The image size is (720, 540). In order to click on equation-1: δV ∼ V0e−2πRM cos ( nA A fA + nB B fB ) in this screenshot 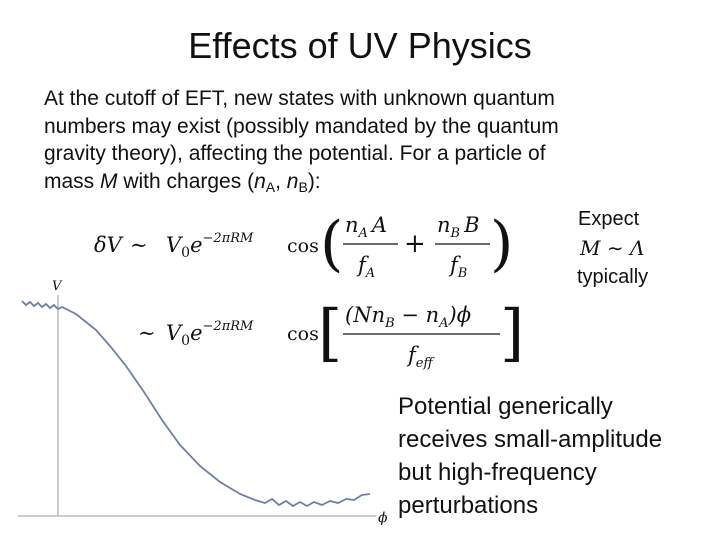, I will do `click(303, 245)`.